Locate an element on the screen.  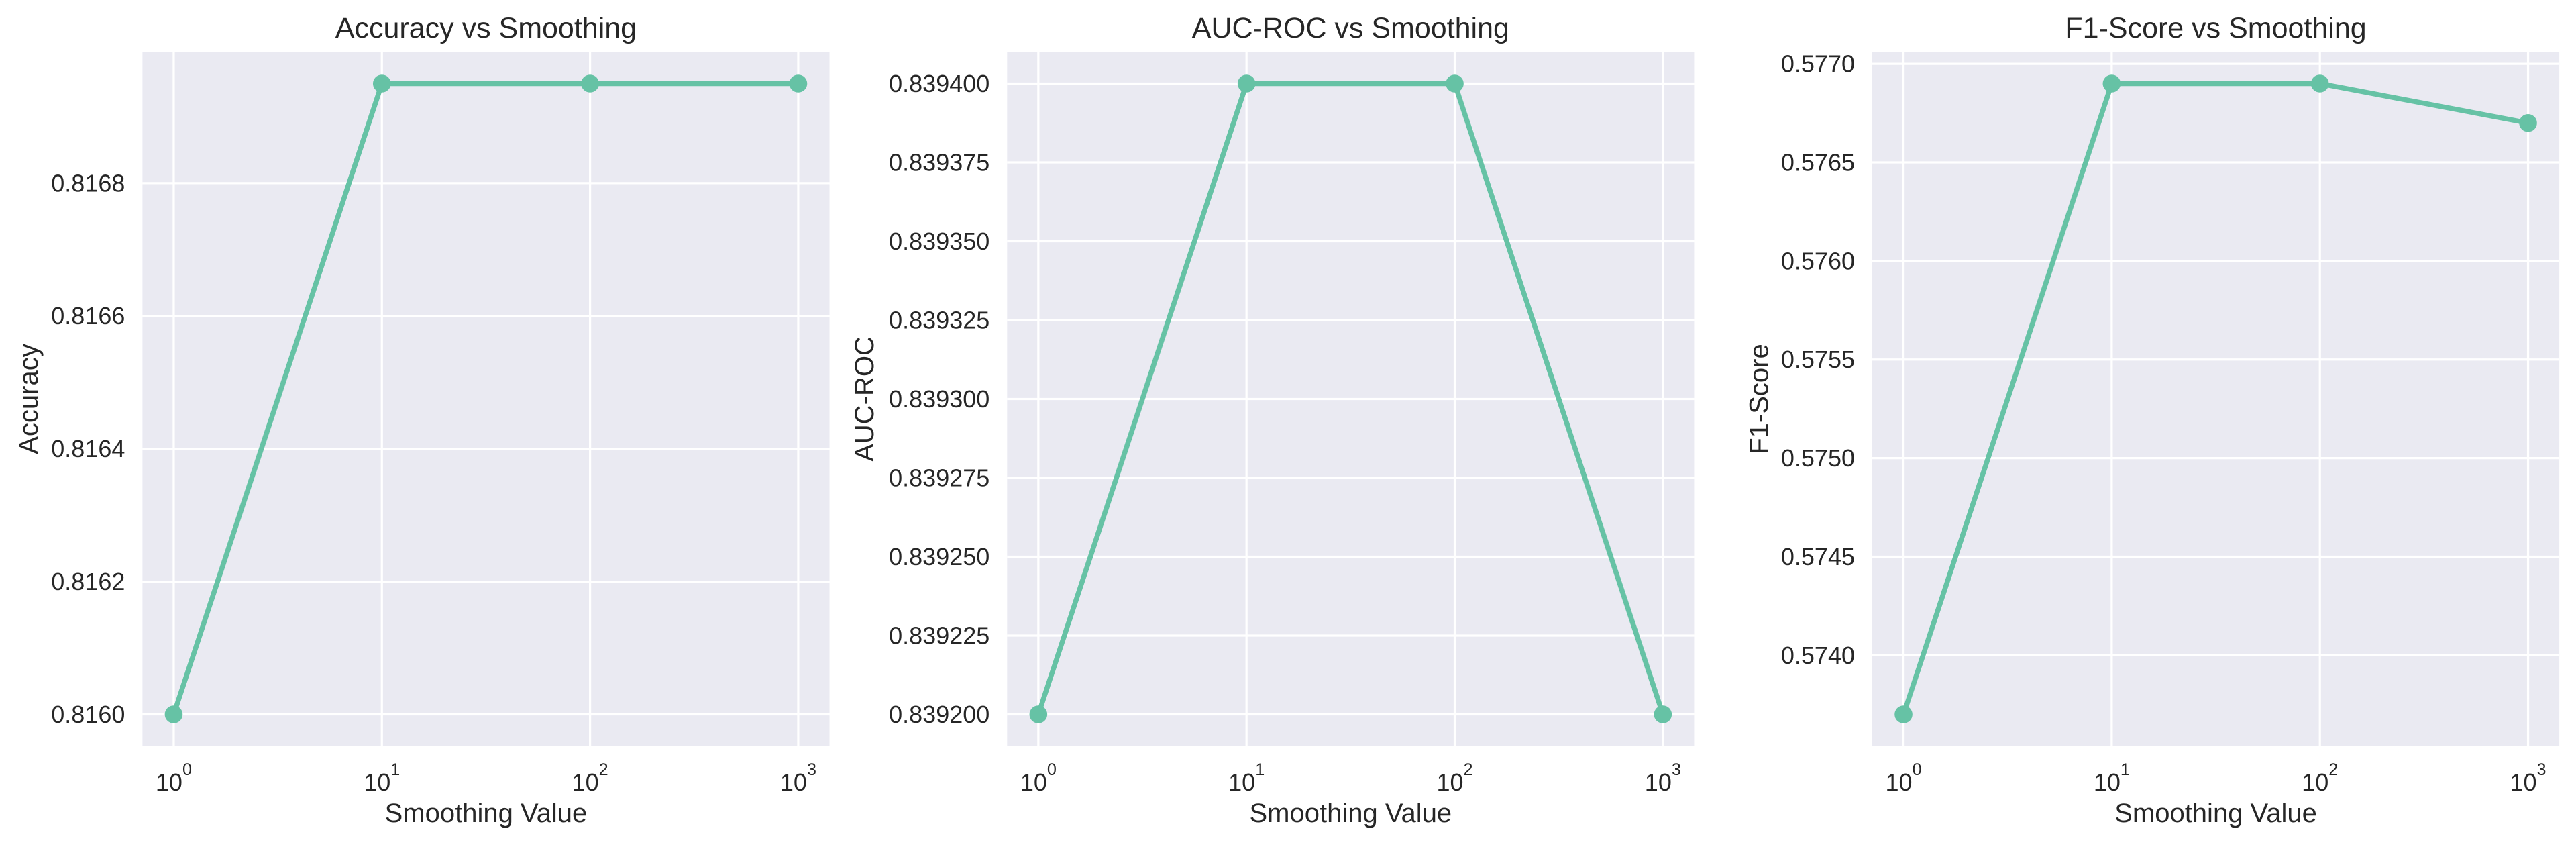
svg-text: 0.839375 is located at coordinates (939, 162).